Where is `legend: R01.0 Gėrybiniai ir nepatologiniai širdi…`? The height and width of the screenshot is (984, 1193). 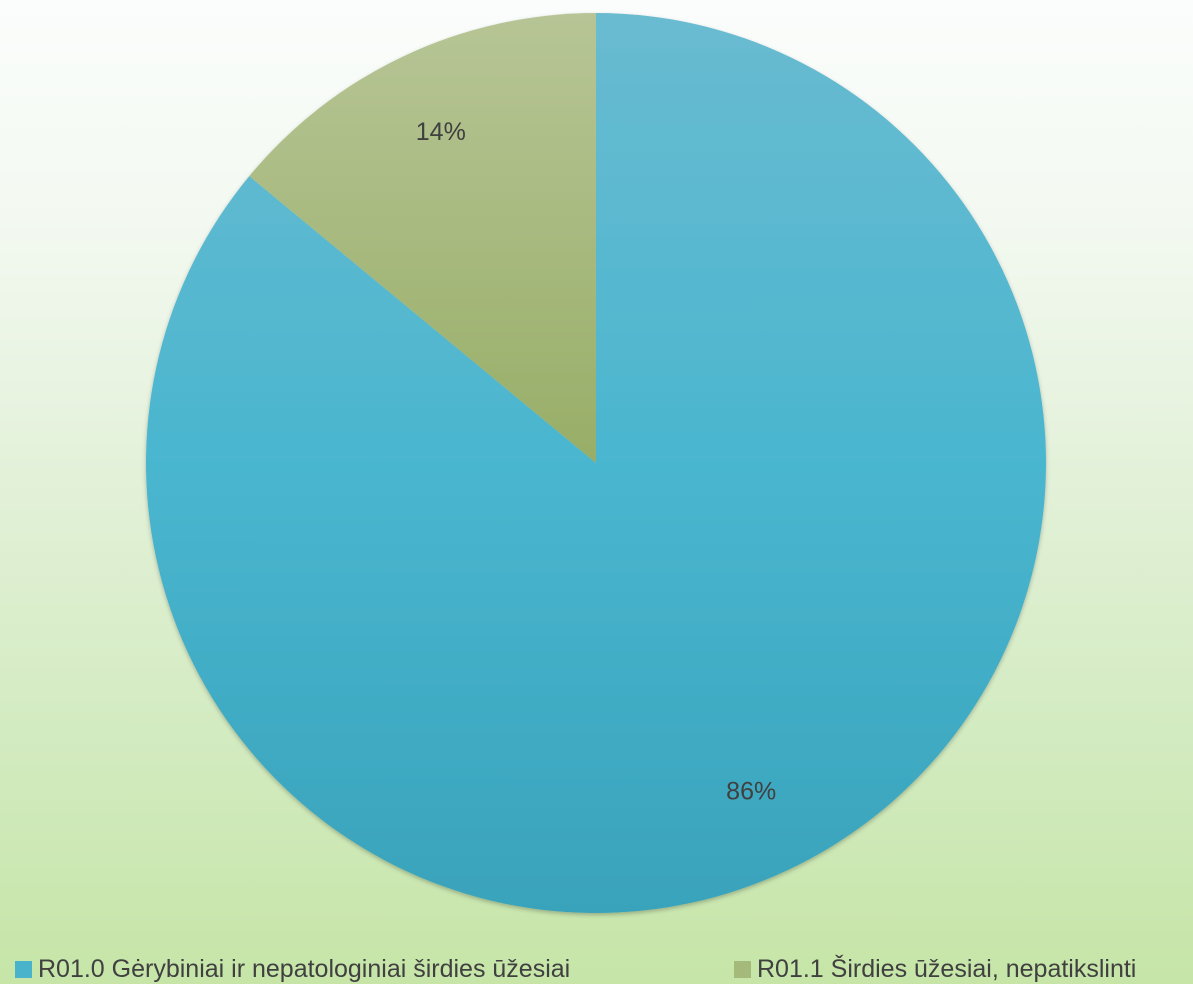 legend: R01.0 Gėrybiniai ir nepatologiniai širdi… is located at coordinates (596, 967).